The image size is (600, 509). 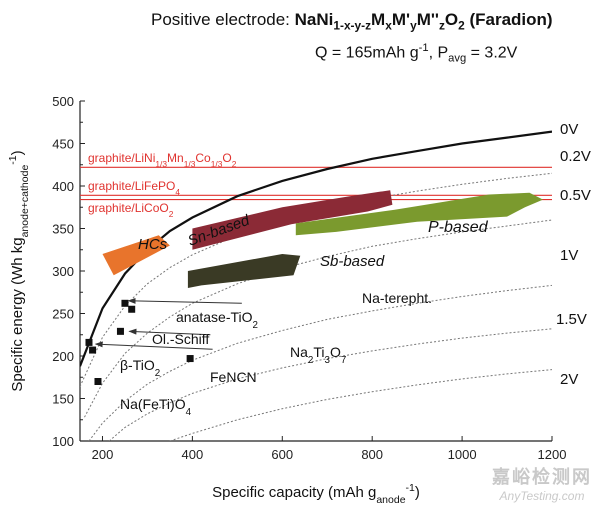 I want to click on point-label-ol-schiff: Ol.-Schiff, so click(x=180, y=339).